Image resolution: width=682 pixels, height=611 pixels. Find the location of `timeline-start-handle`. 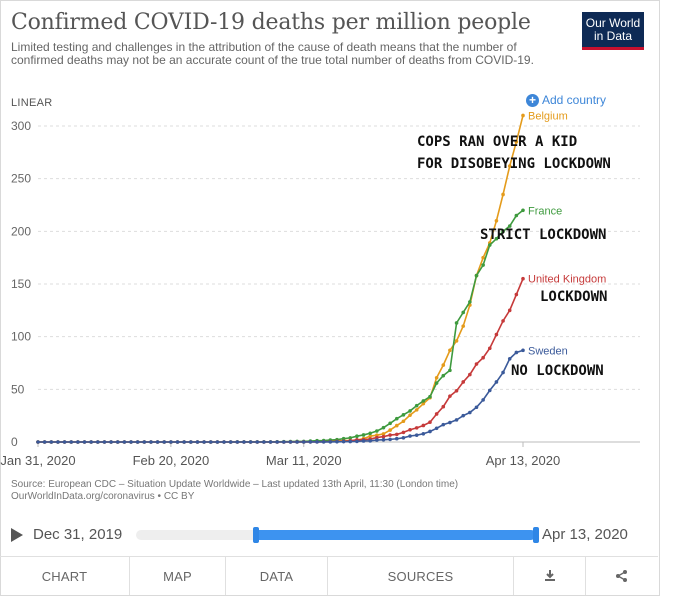

timeline-start-handle is located at coordinates (256, 535).